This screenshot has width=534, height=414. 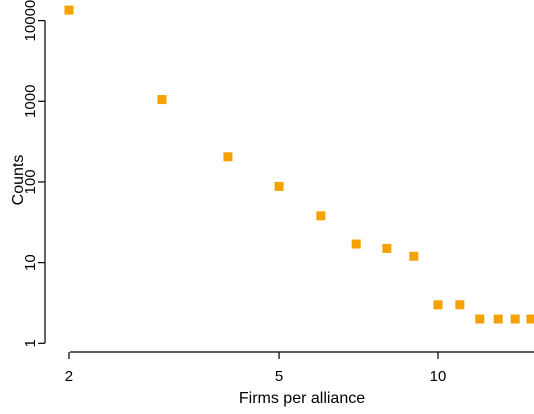 I want to click on y-tick-label: 1, so click(x=30, y=343).